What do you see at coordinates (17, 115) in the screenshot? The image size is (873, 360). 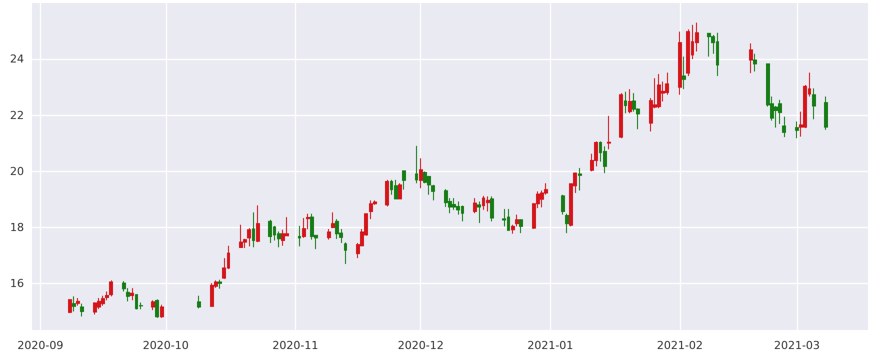 I see `y-tick-label: 22` at bounding box center [17, 115].